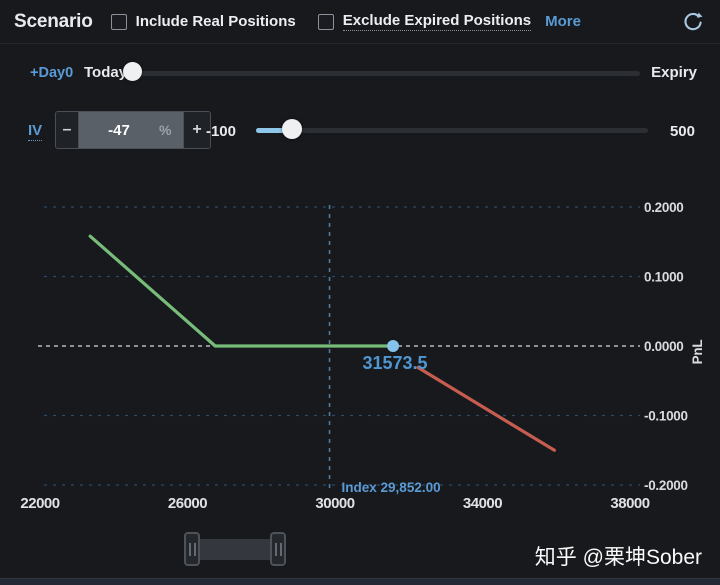 This screenshot has height=585, width=720. I want to click on range-scrollbar, so click(360, 550).